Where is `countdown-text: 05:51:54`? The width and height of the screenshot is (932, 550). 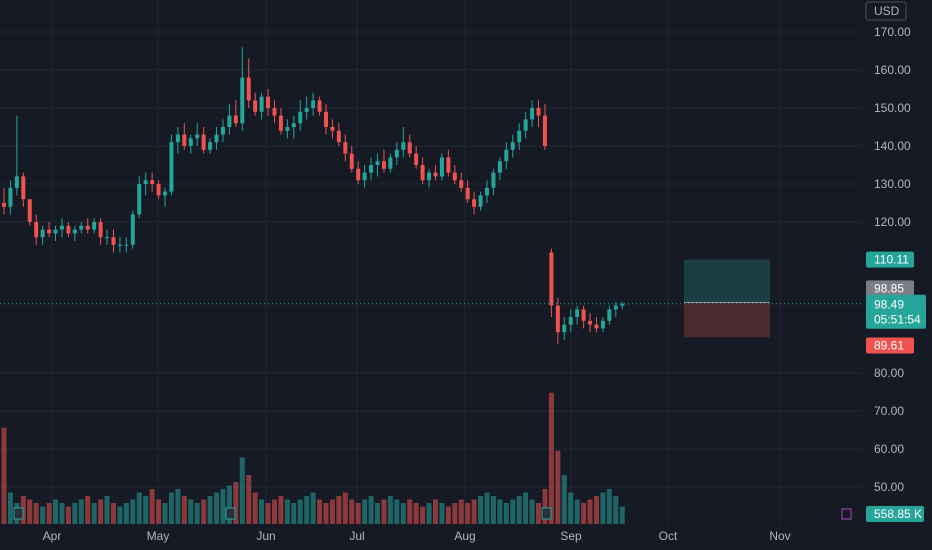 countdown-text: 05:51:54 is located at coordinates (897, 320).